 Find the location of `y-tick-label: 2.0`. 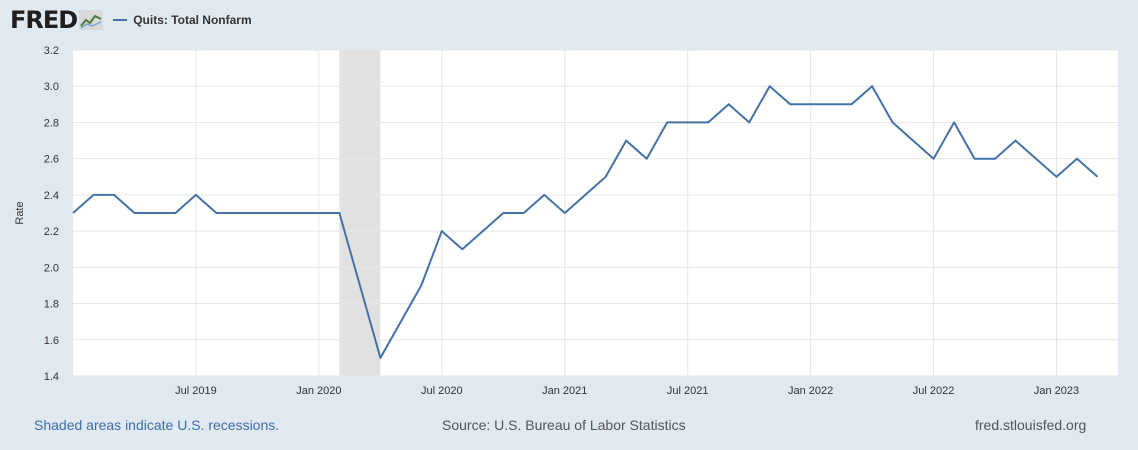

y-tick-label: 2.0 is located at coordinates (51, 268).